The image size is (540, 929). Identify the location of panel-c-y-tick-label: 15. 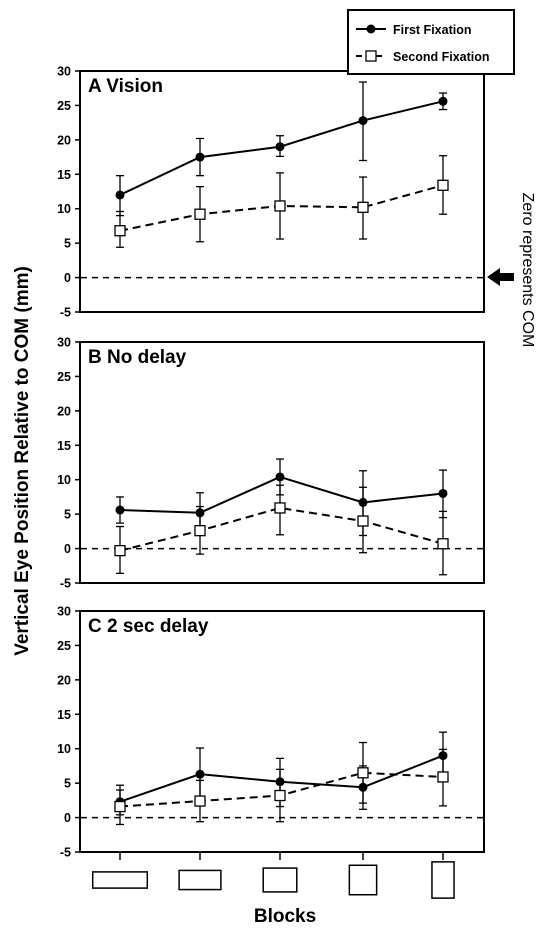
(64, 715).